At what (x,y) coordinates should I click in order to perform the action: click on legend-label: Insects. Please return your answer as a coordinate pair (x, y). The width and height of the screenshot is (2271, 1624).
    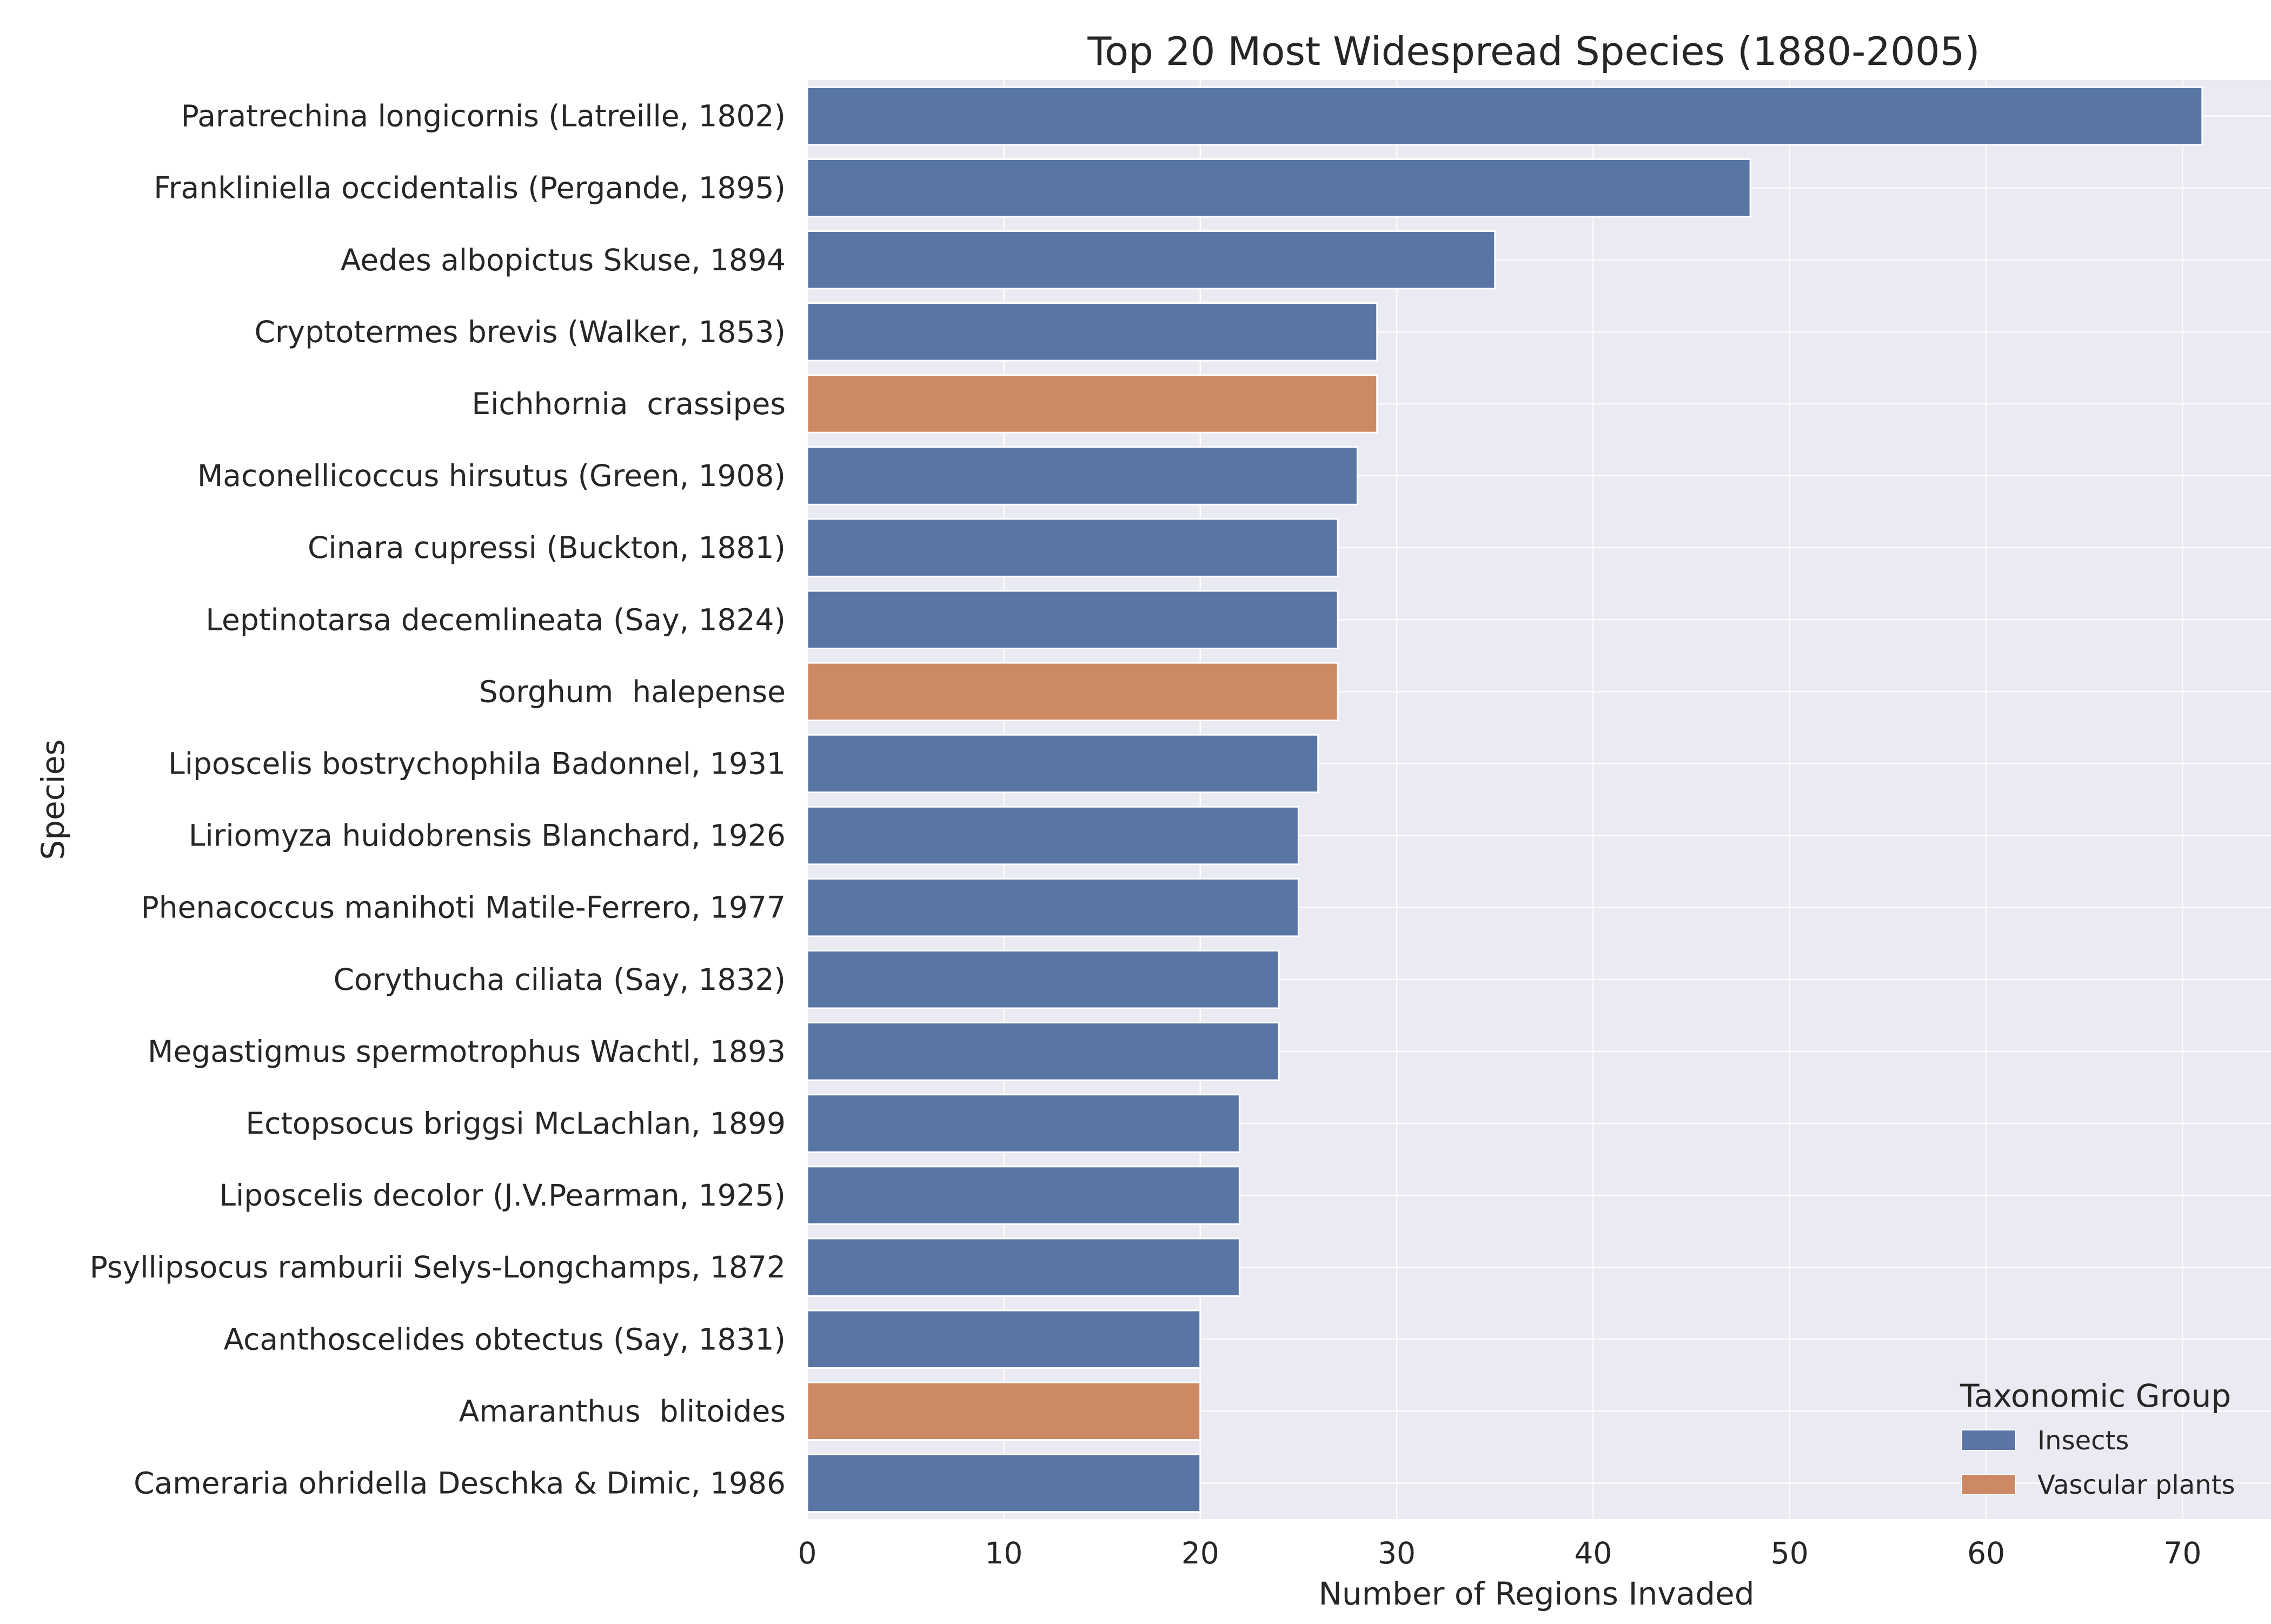
    Looking at the image, I should click on (2083, 1441).